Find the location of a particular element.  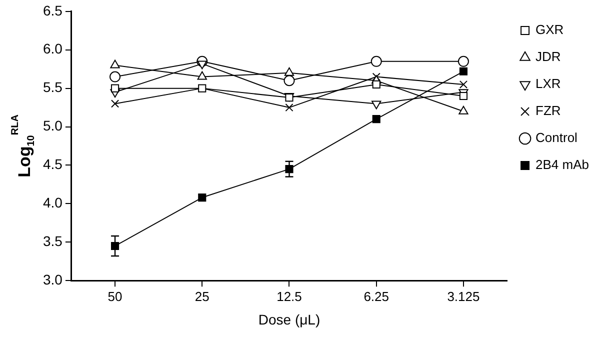

y-axis-title: Log10RLA is located at coordinates (23, 146).